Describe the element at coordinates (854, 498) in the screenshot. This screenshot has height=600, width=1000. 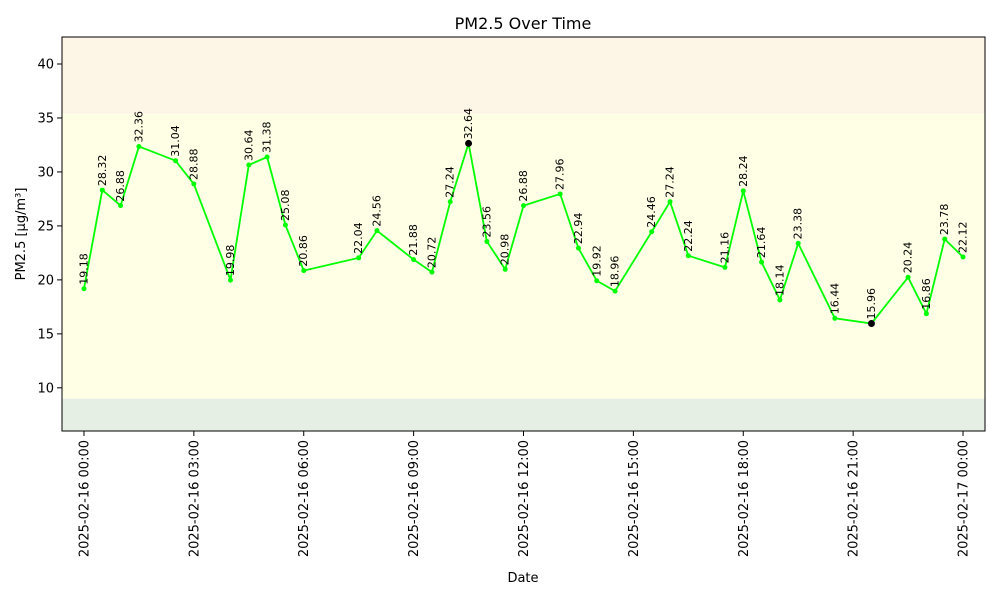
I see `x-tick-label: 2025-02-16 21:00` at that location.